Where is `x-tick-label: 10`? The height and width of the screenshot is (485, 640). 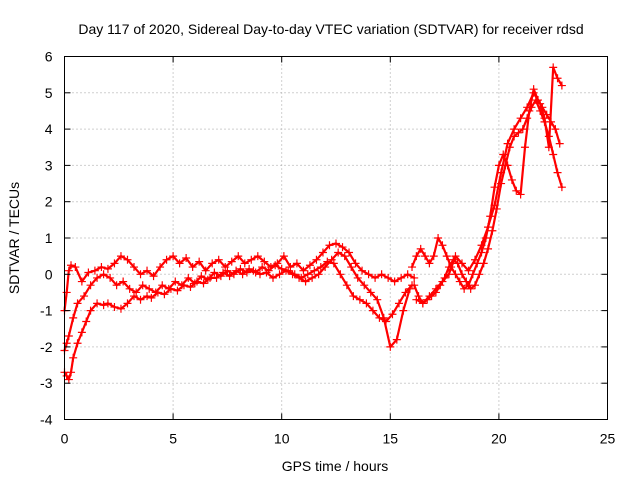 x-tick-label: 10 is located at coordinates (282, 439).